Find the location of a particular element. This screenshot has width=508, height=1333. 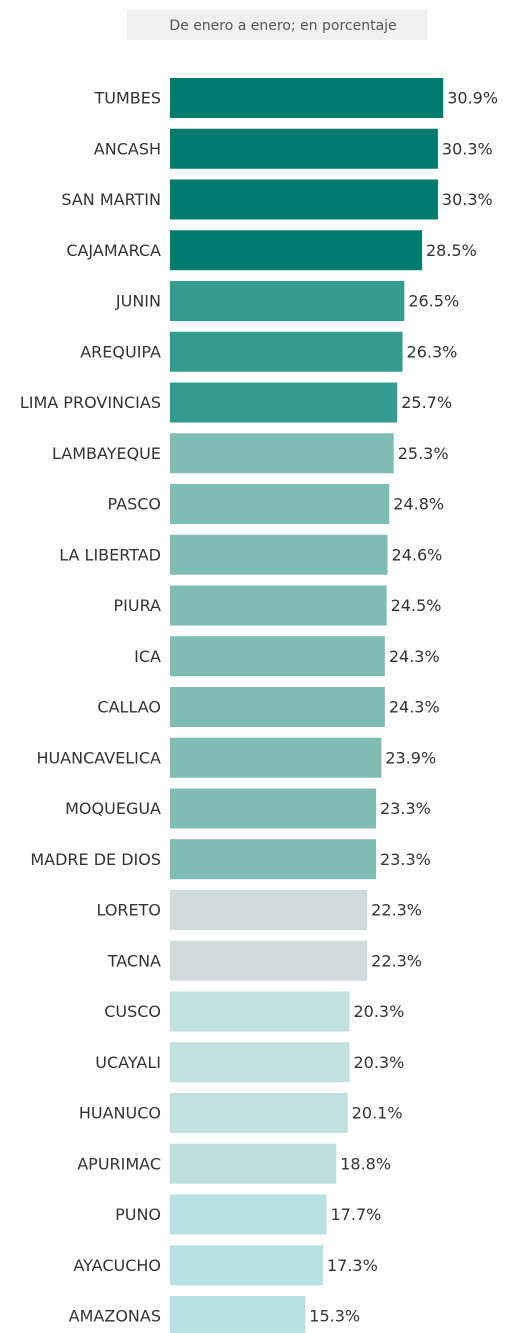

category-label: ICA is located at coordinates (147, 656).